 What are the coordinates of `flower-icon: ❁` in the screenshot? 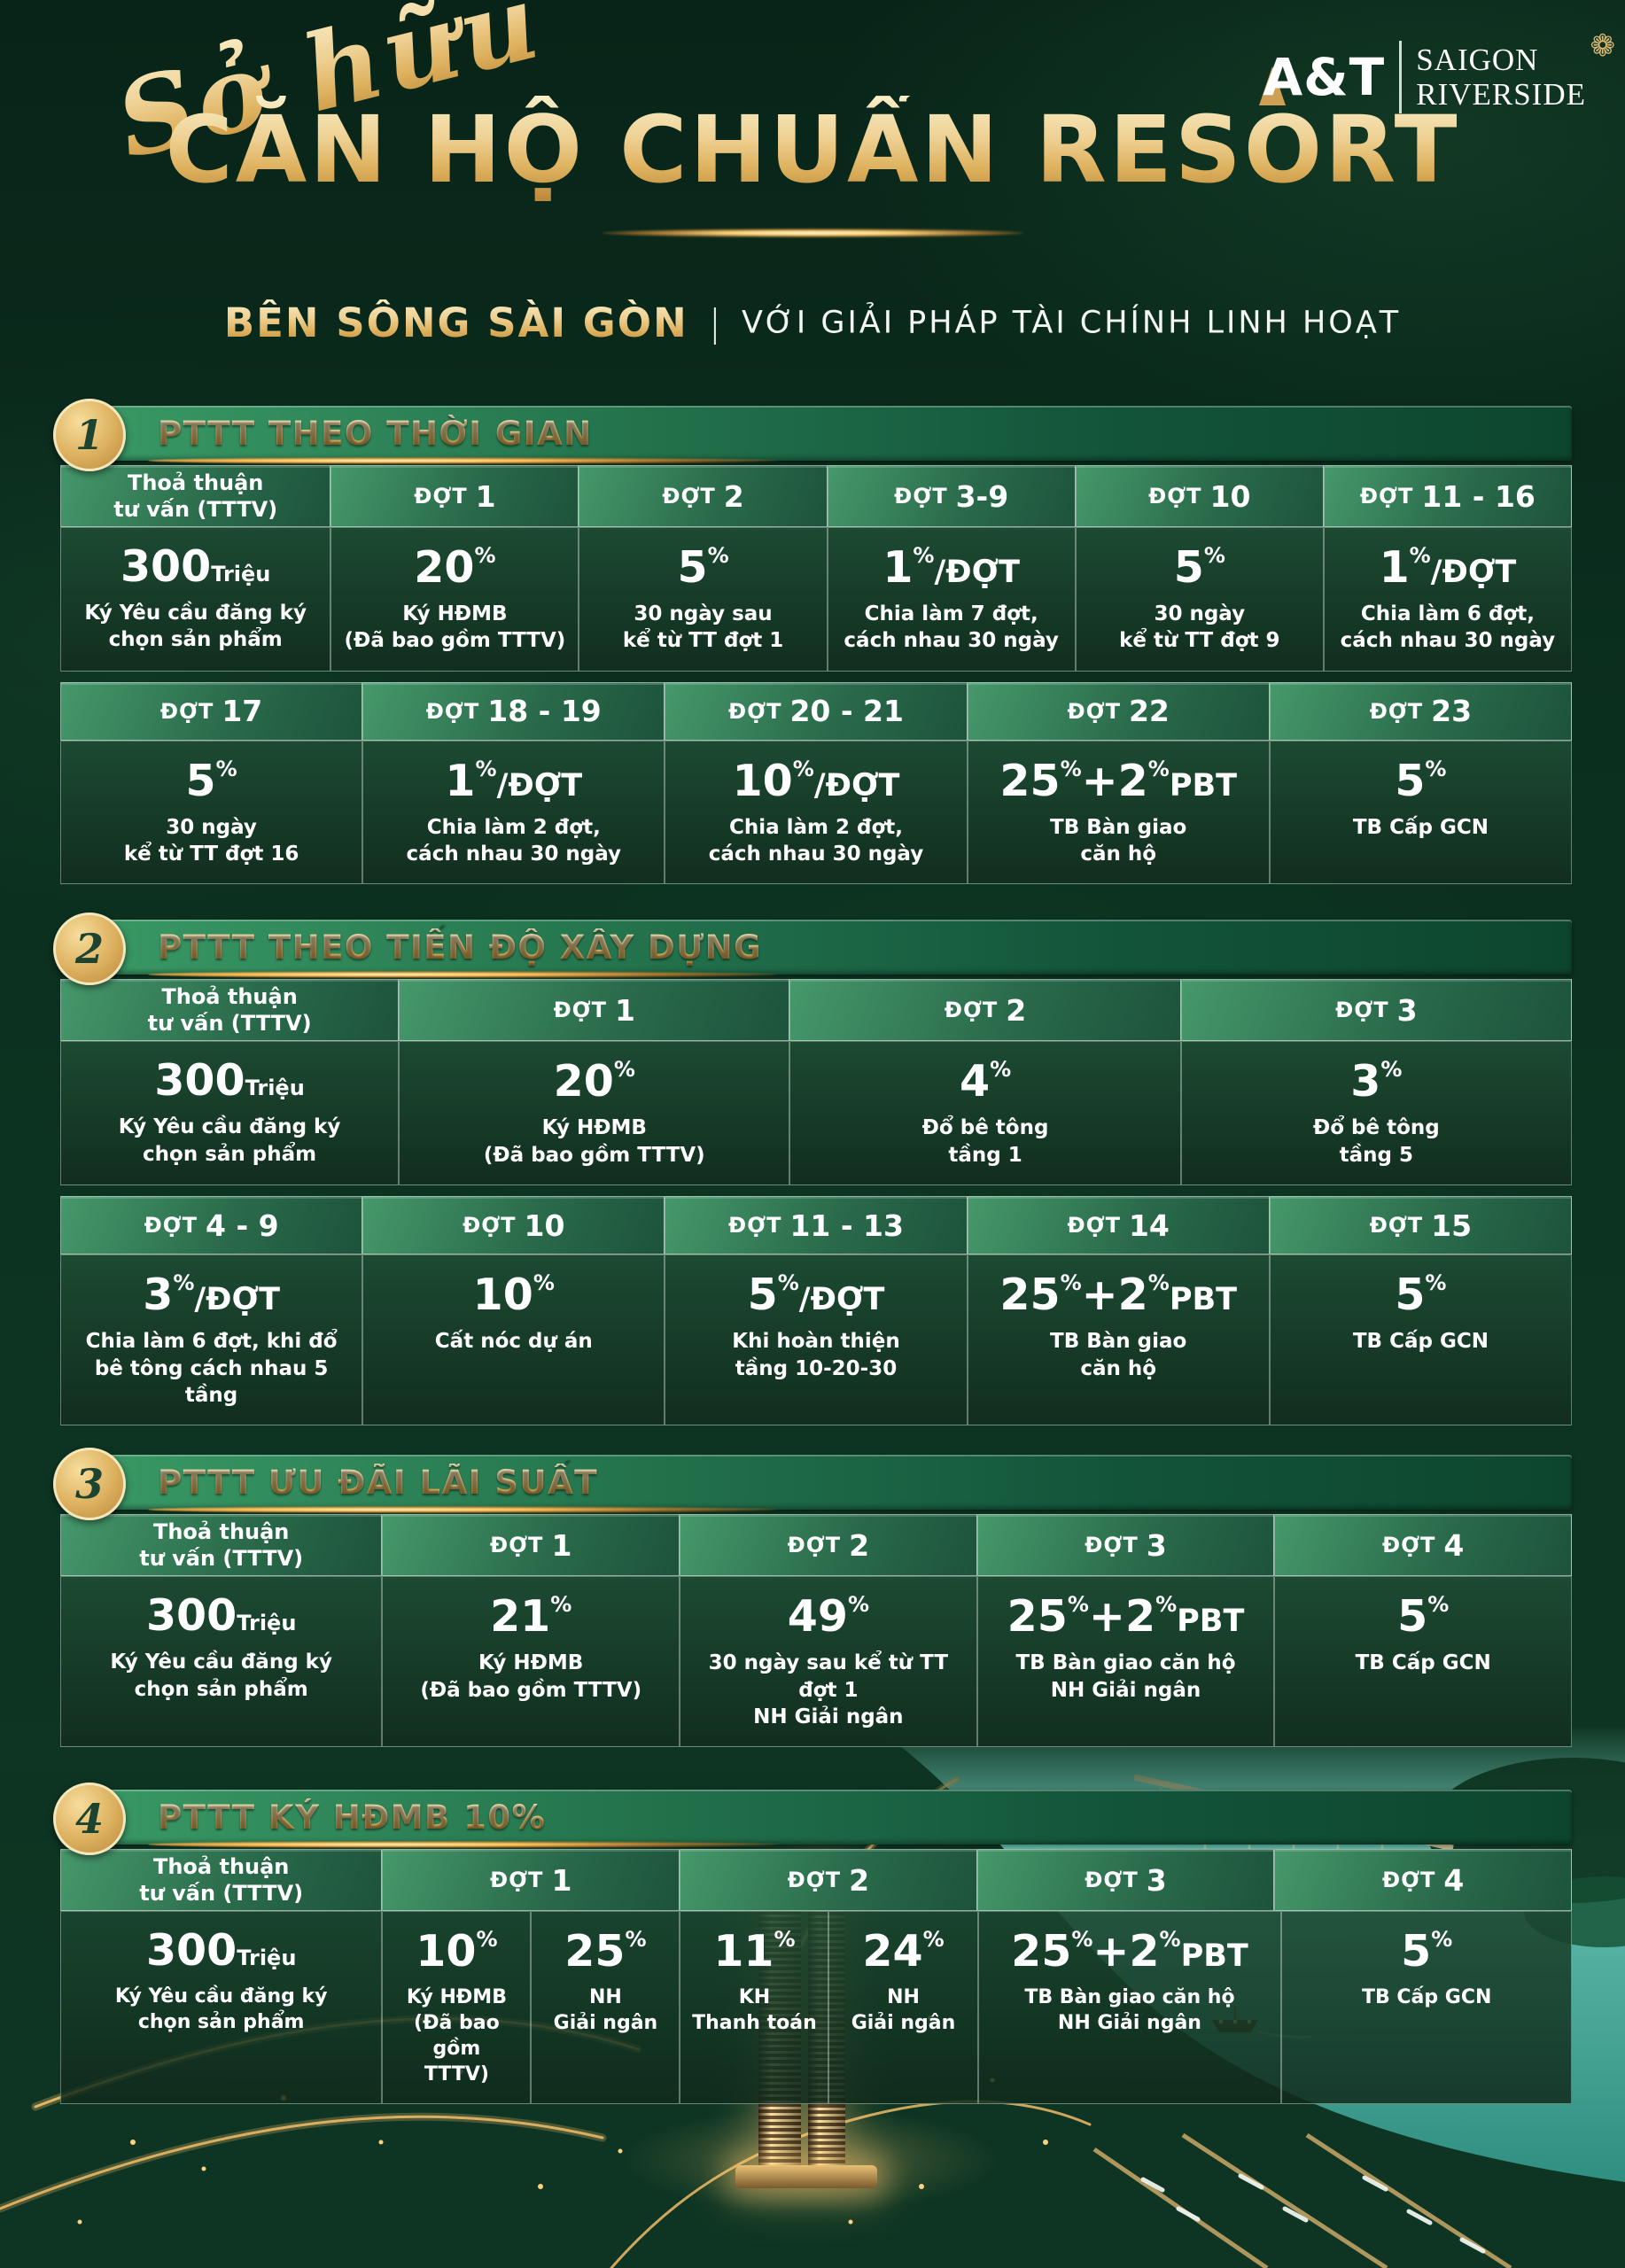 It's located at (1603, 46).